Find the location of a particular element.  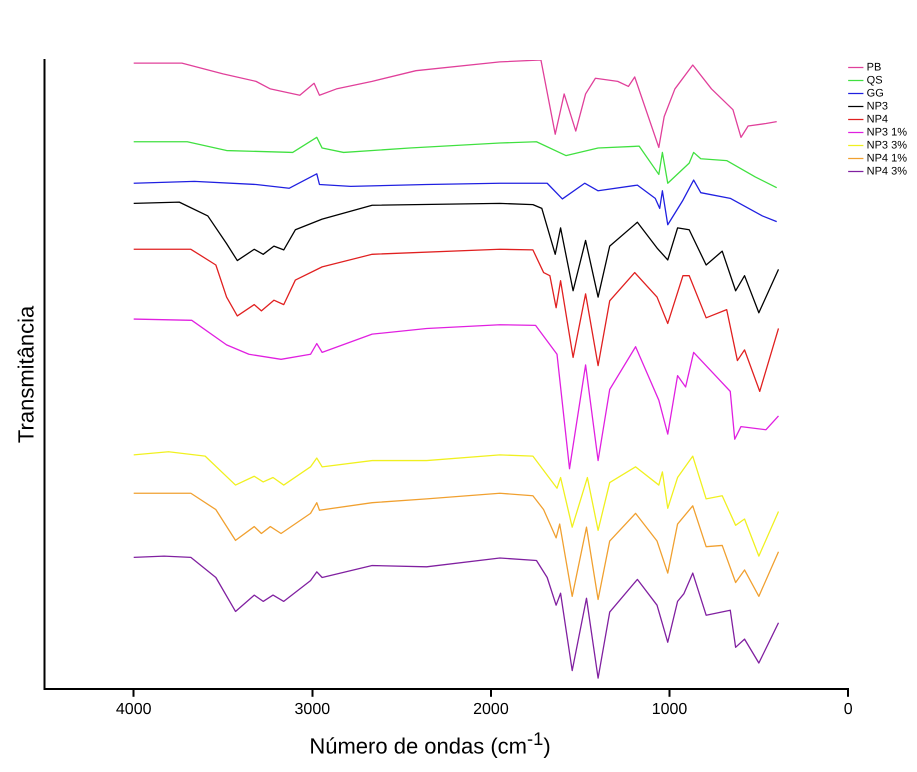

x-tick-label: 2000 is located at coordinates (491, 709).